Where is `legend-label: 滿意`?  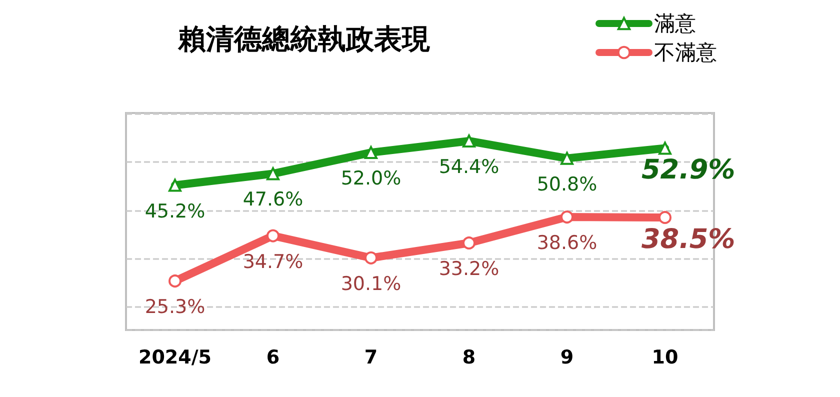 legend-label: 滿意 is located at coordinates (675, 24).